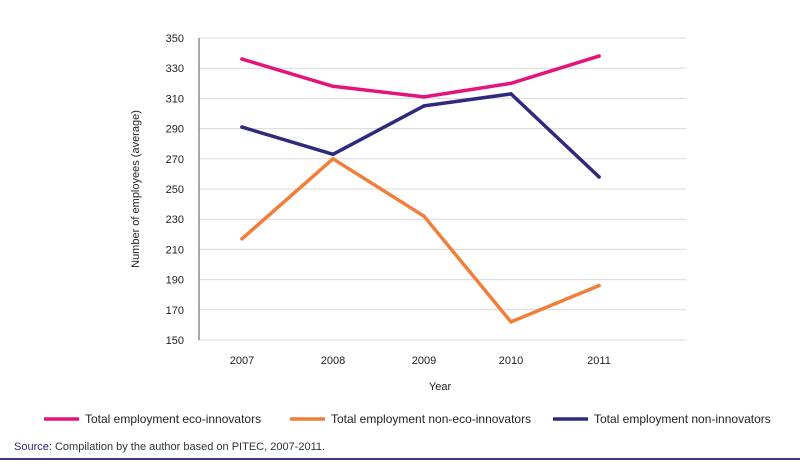 The image size is (800, 472). I want to click on data-point-s1-2008, so click(333, 86).